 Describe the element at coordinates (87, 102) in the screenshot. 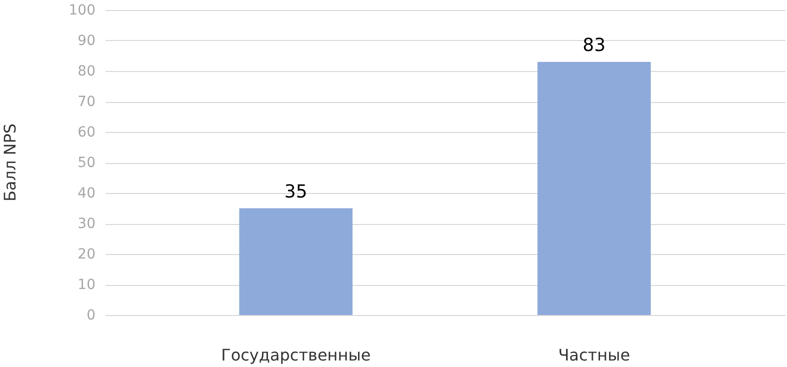

I see `y-tick-label: 70` at that location.